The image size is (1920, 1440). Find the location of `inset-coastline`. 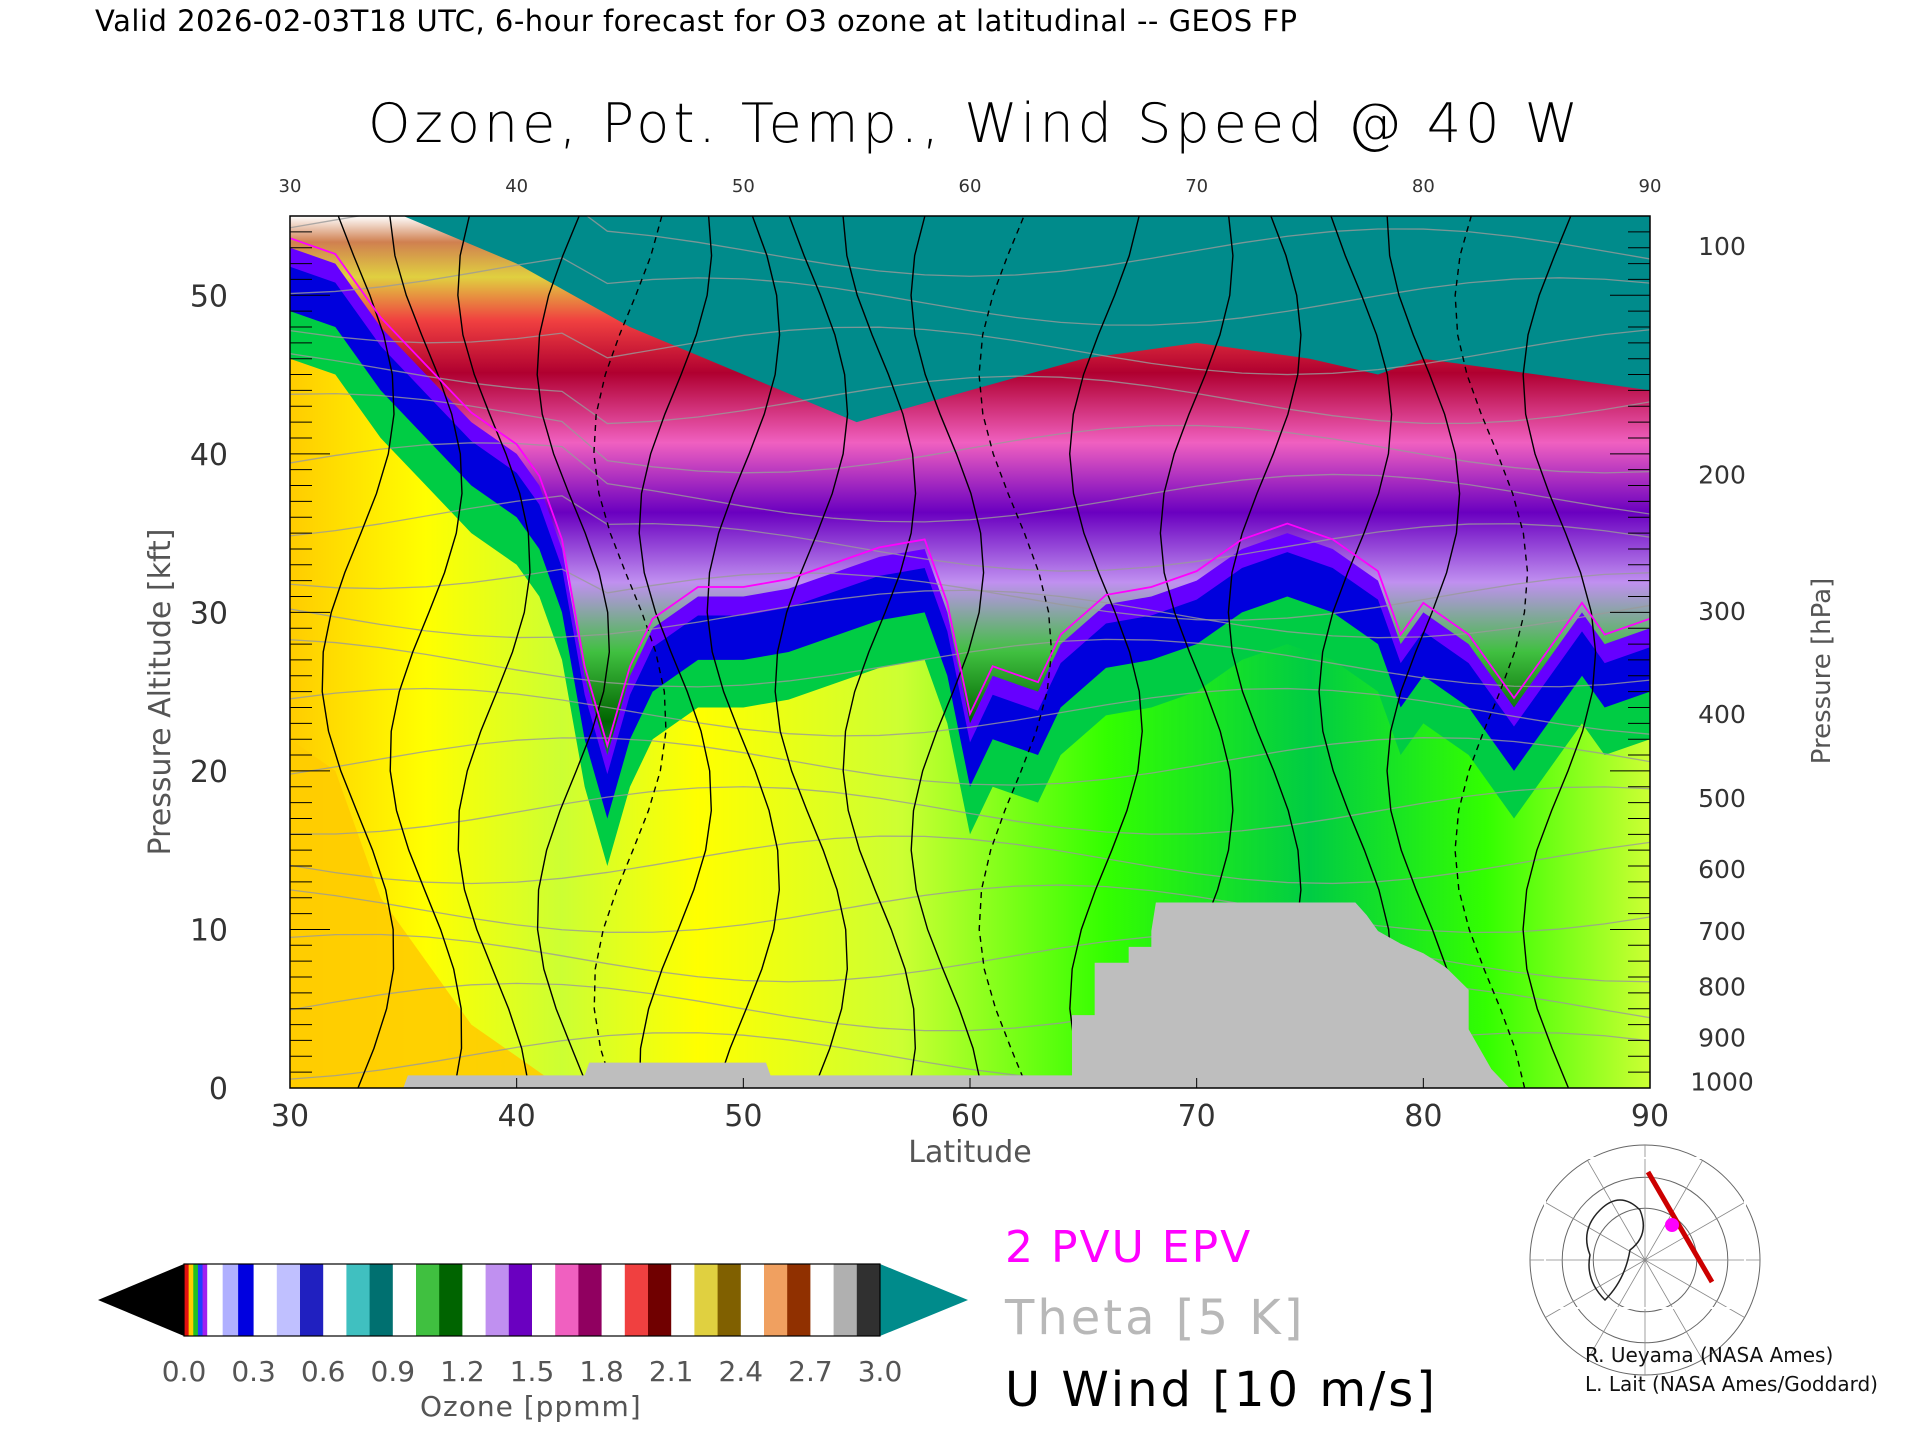

inset-coastline is located at coordinates (1615, 1250).